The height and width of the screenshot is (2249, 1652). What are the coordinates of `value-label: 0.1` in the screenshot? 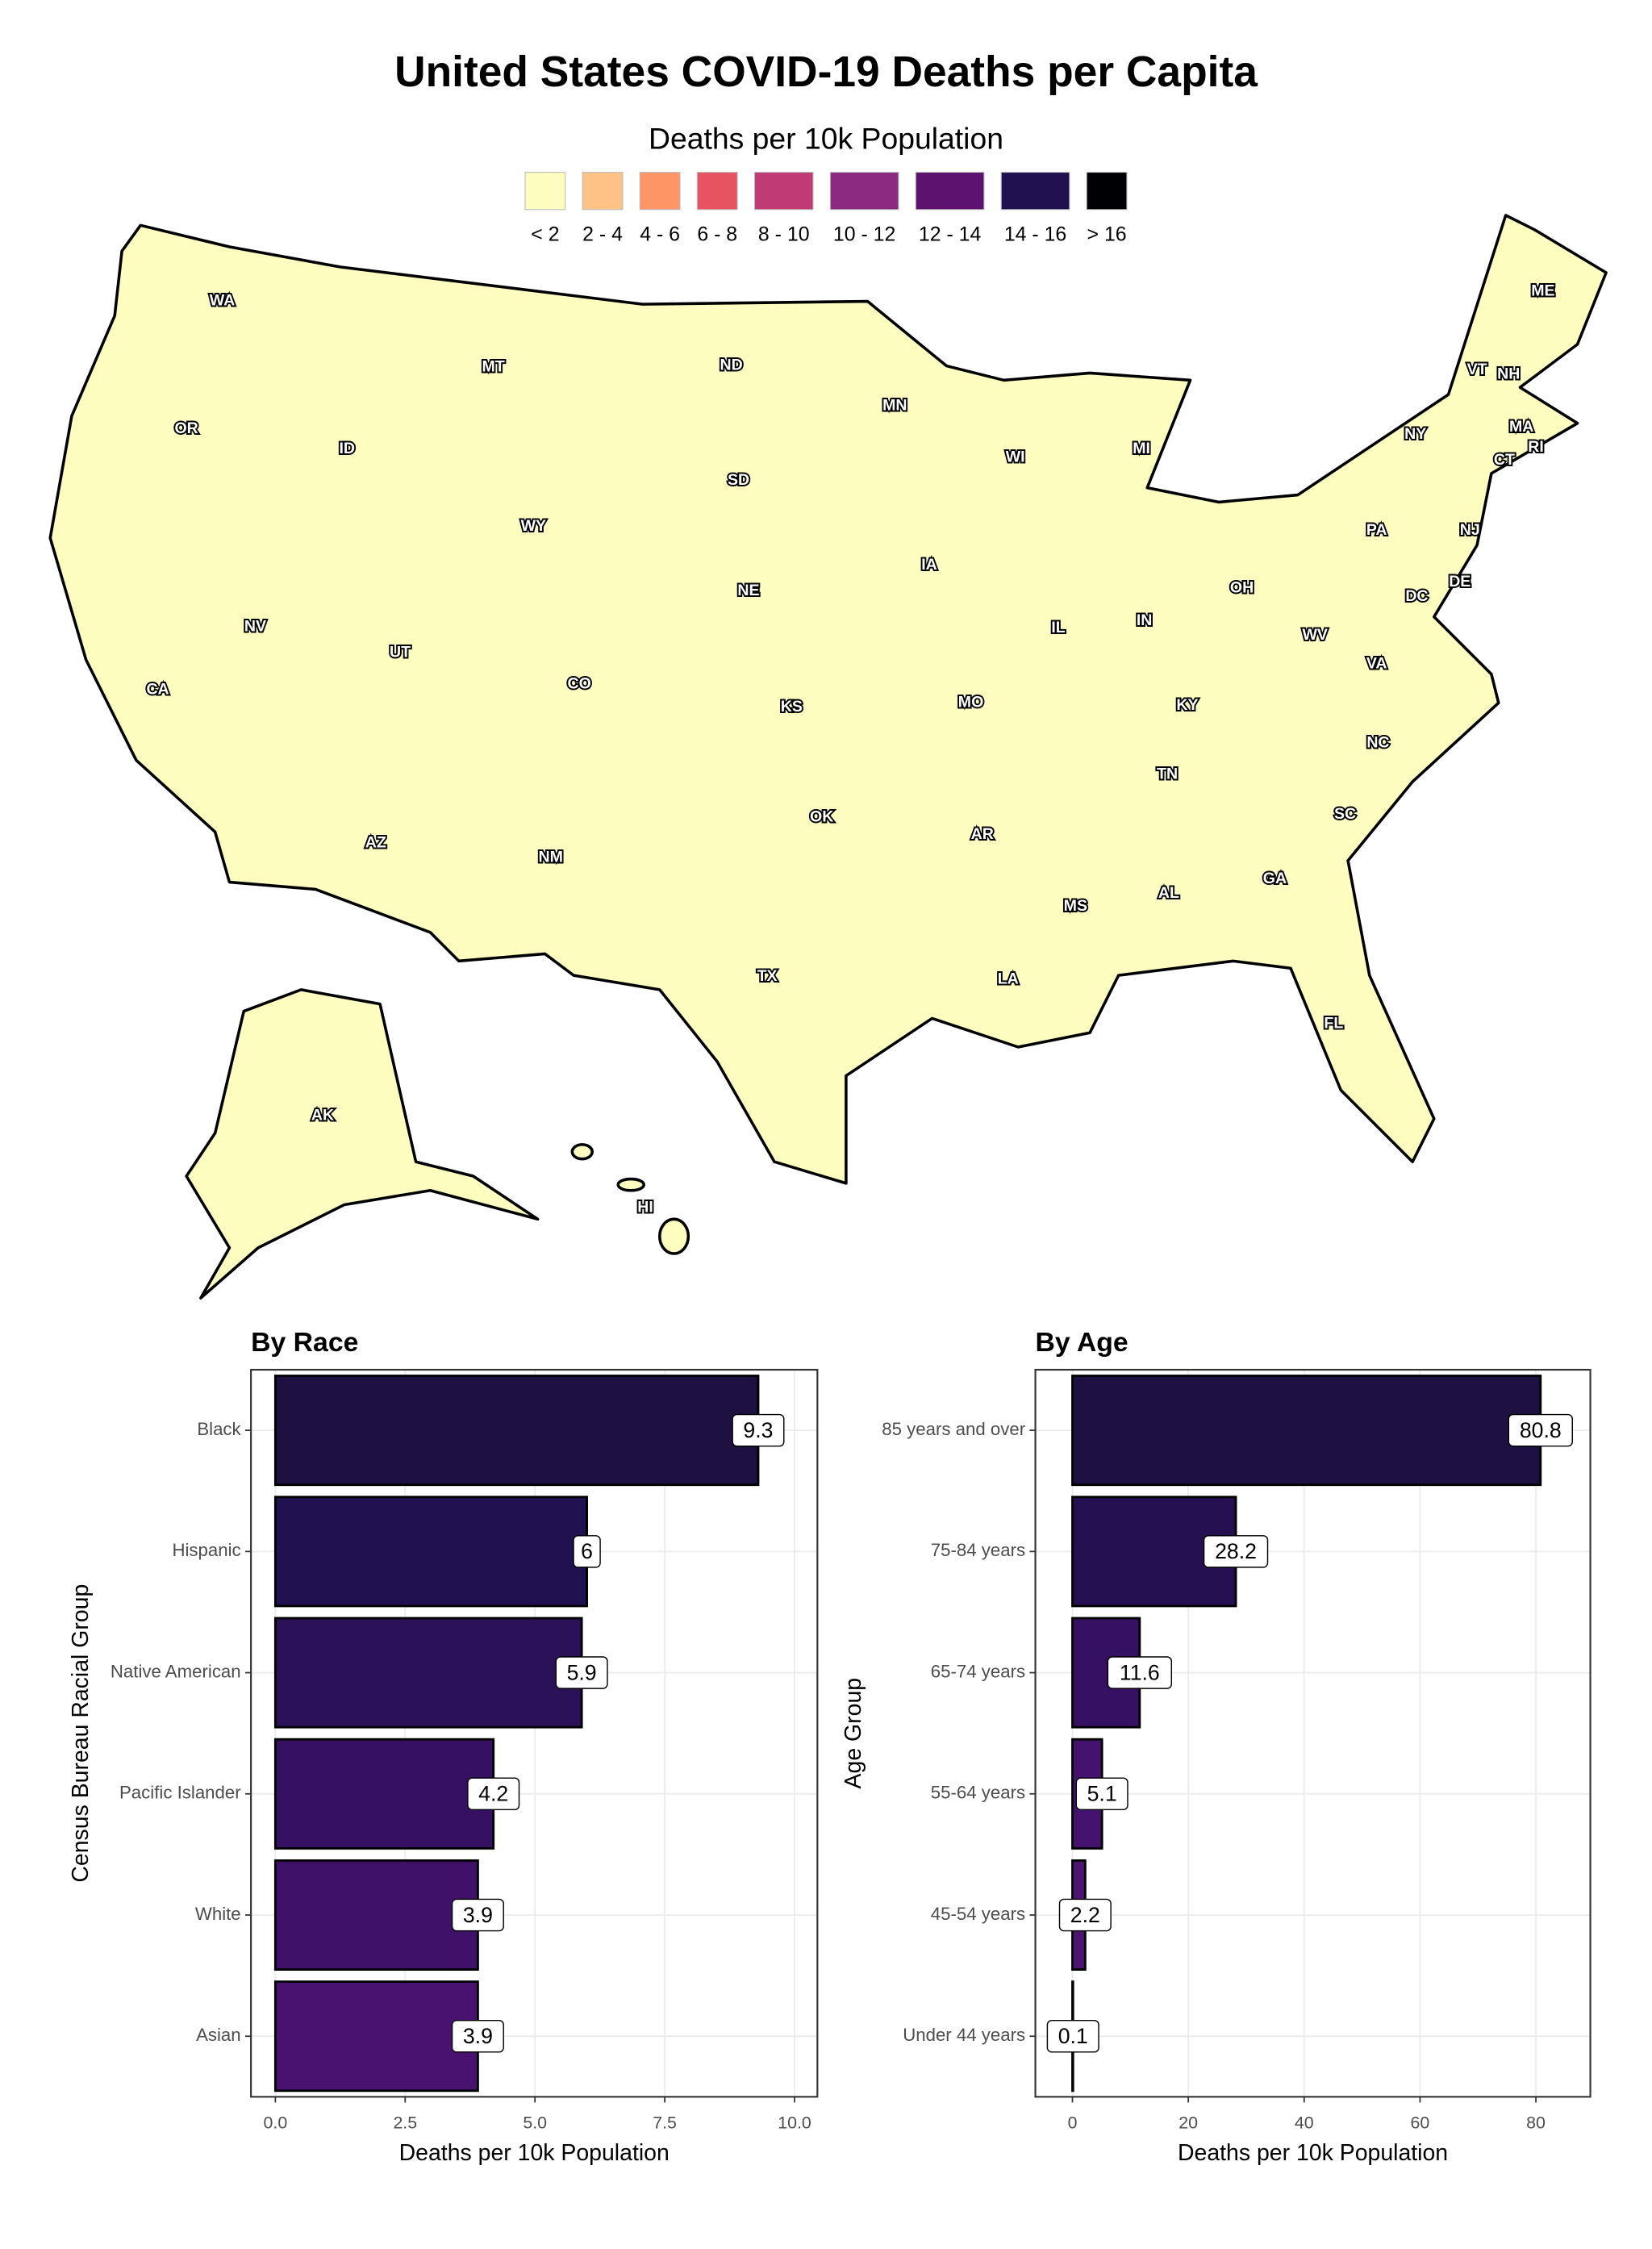 It's located at (1073, 2036).